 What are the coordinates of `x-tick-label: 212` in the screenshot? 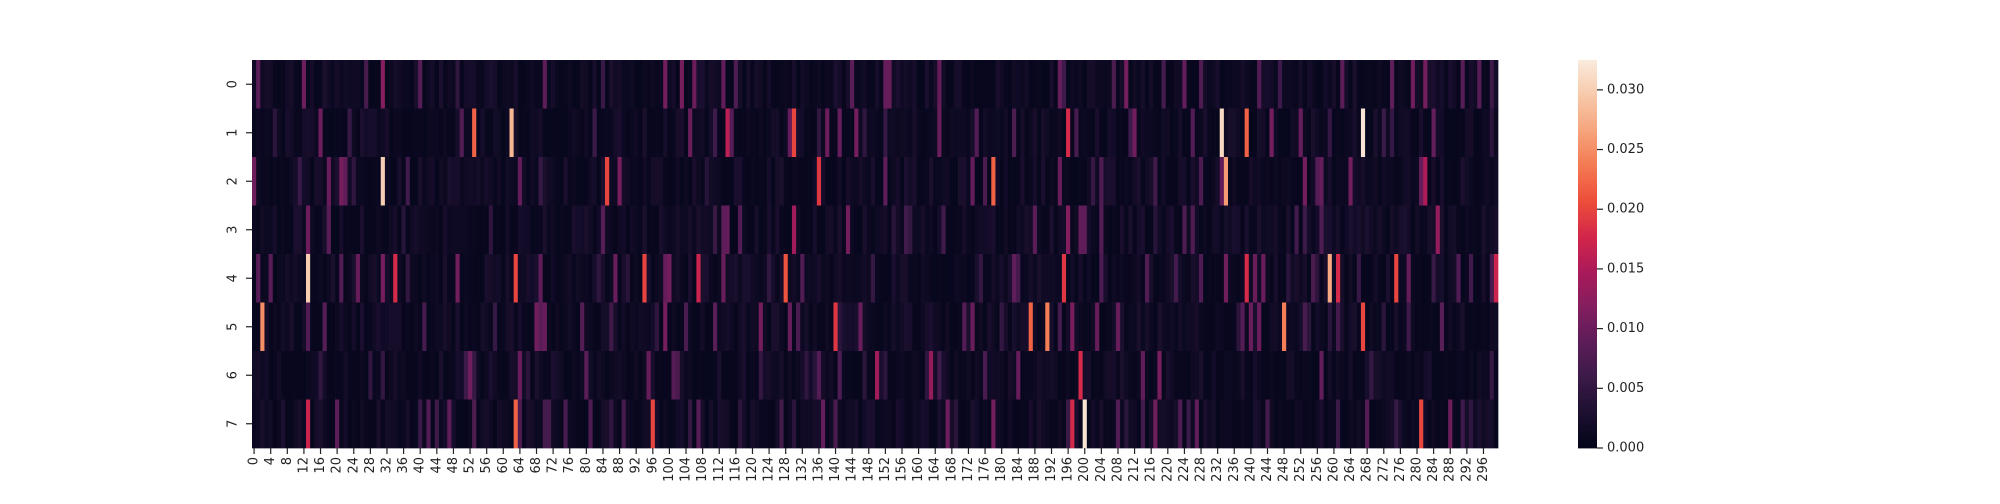 It's located at (1134, 469).